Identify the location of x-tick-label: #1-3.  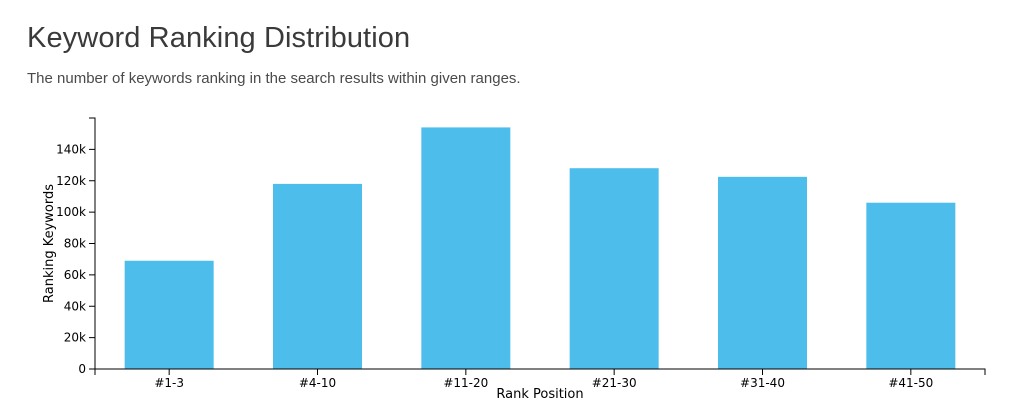
(169, 383).